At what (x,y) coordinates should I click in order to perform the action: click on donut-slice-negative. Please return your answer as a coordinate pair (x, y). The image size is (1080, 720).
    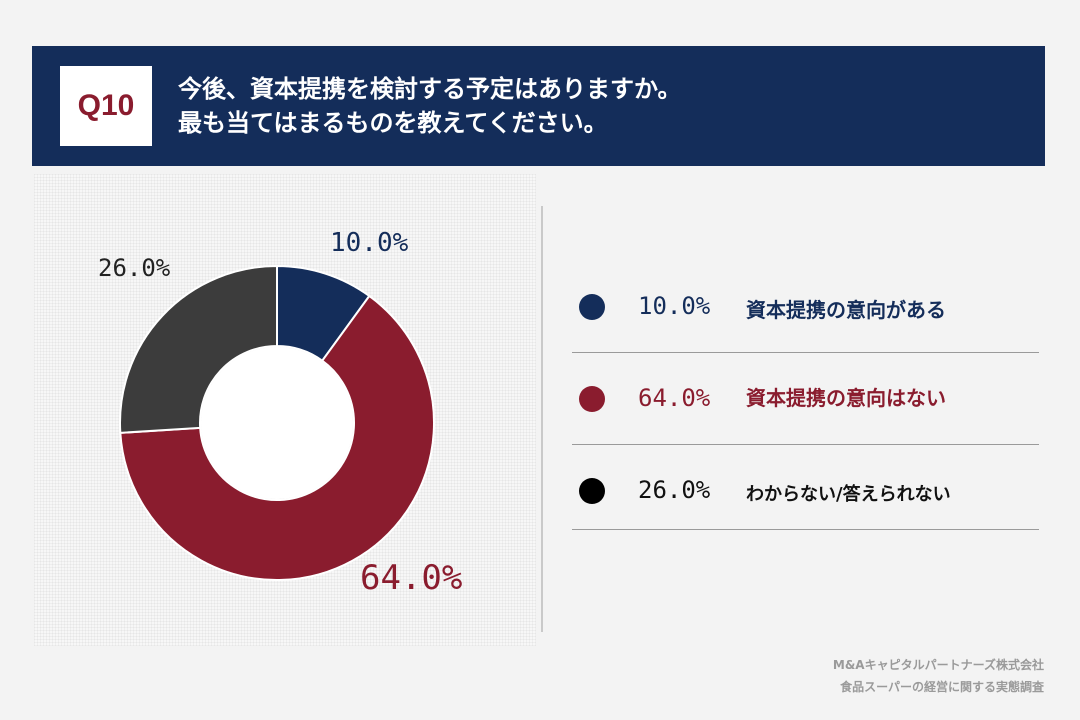
    Looking at the image, I should click on (277, 437).